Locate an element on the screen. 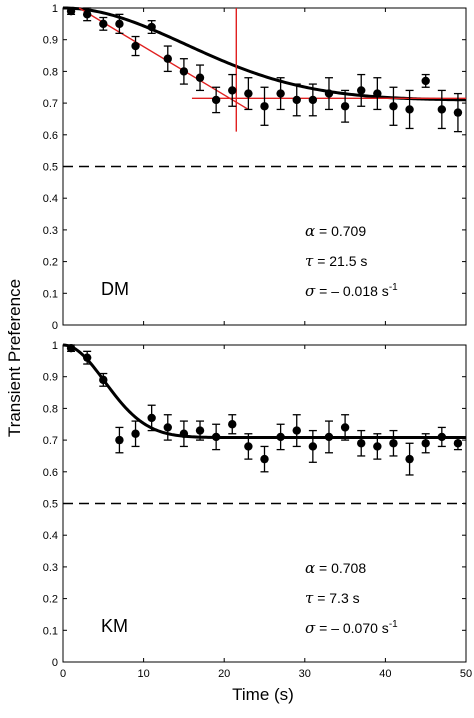 This screenshot has height=718, width=474. fit-parameter-label: σ = – 0.018 s-1 is located at coordinates (351, 291).